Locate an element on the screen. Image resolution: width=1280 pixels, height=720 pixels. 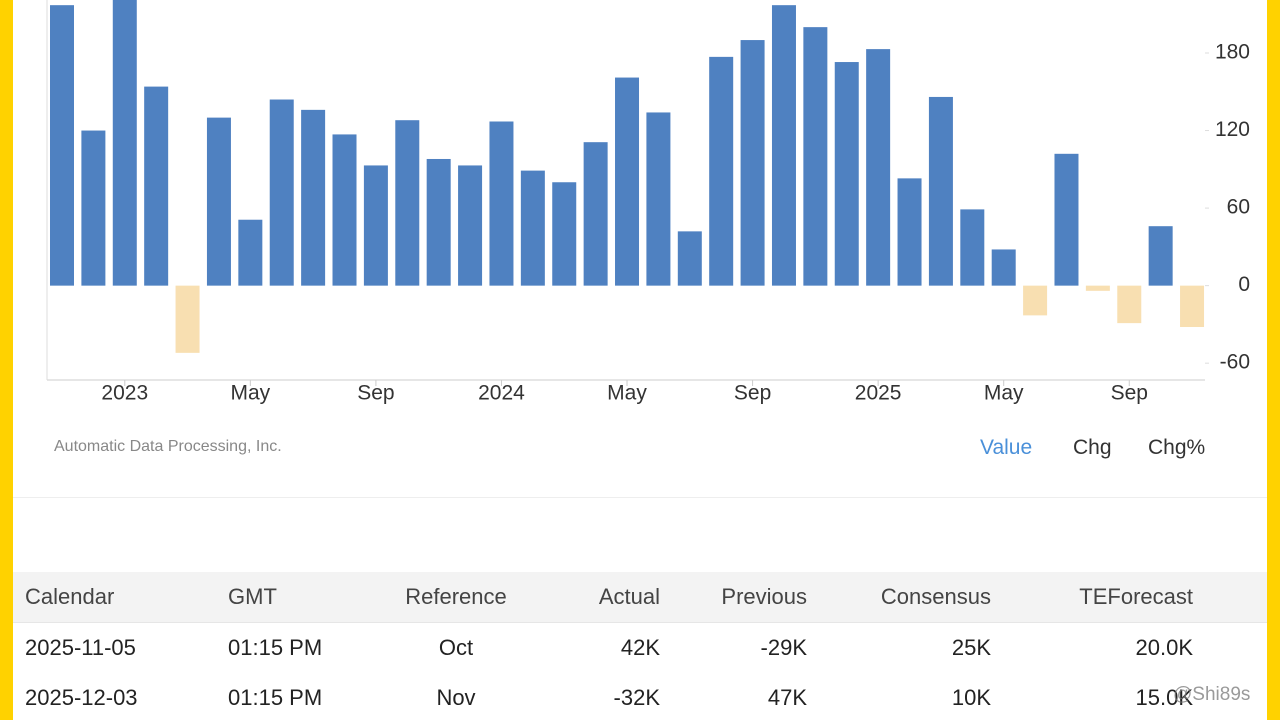
watermark: @Shi89s is located at coordinates (1212, 694).